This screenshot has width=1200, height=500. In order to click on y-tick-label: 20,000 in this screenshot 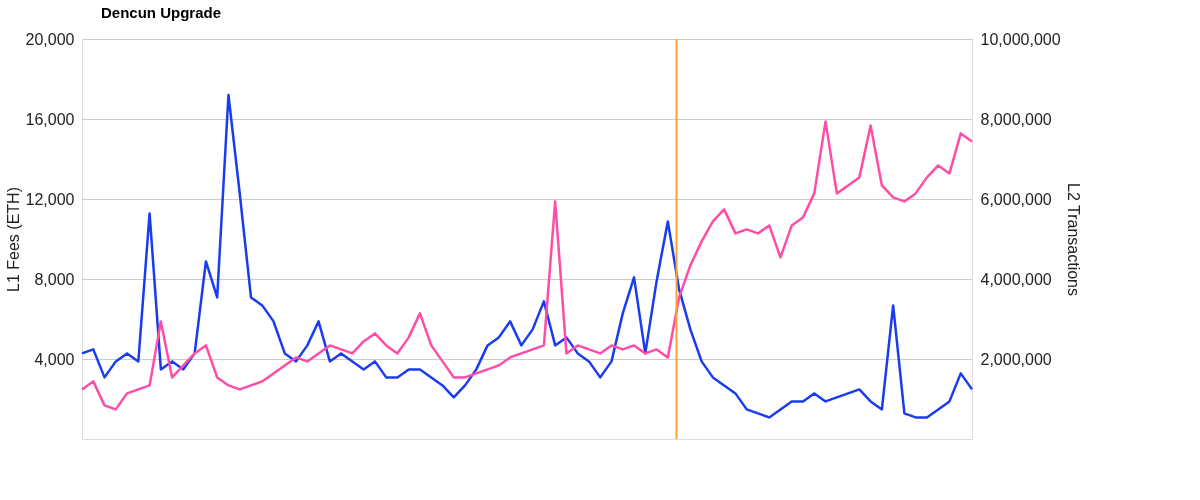, I will do `click(50, 39)`.